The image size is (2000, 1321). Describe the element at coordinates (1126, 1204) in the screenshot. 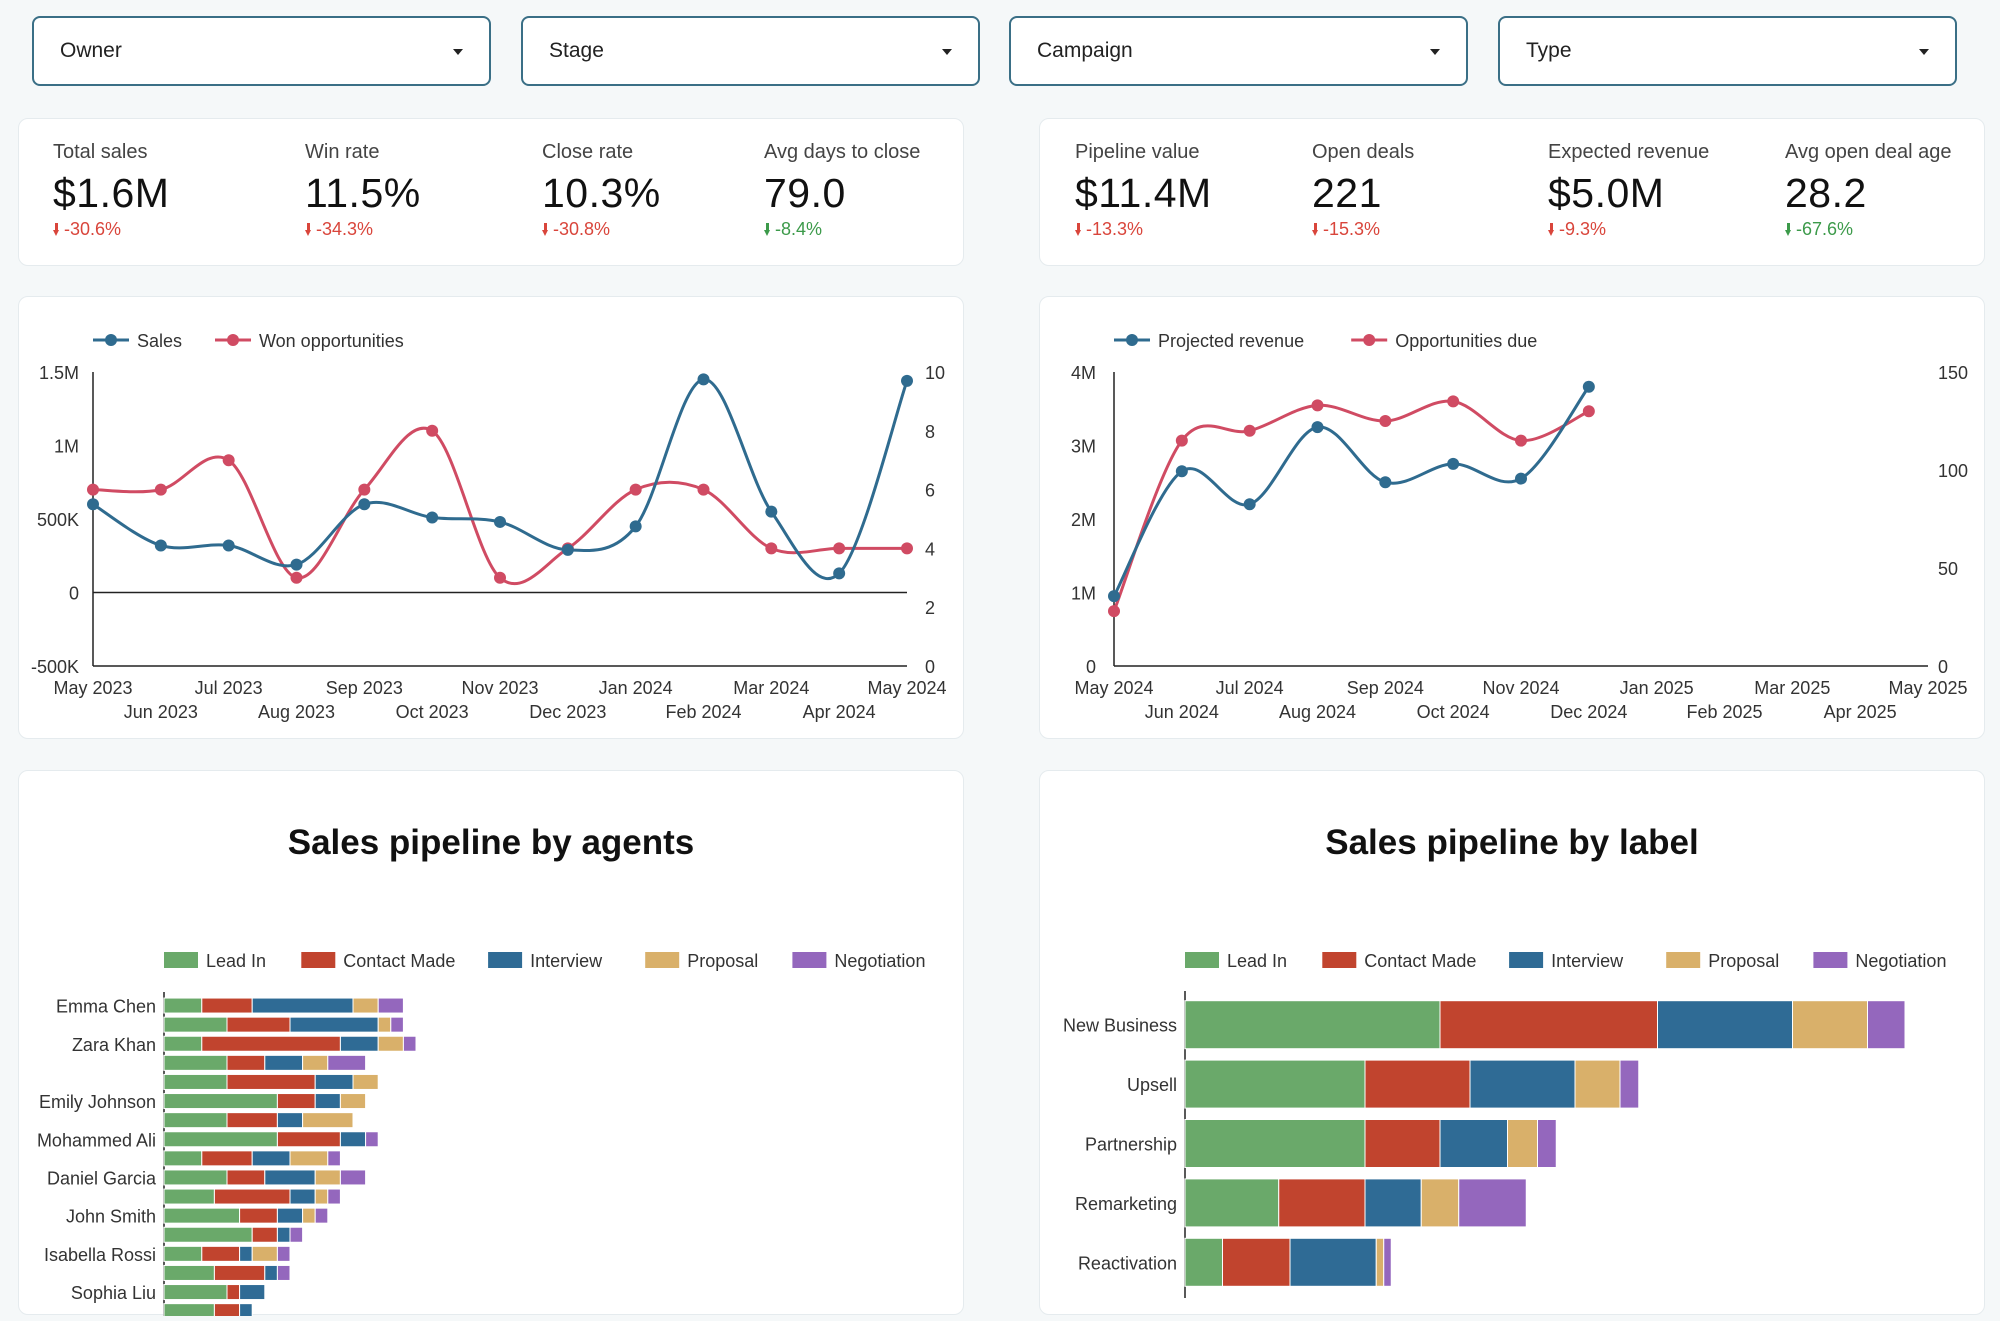

I see `category-label: Remarketing` at that location.